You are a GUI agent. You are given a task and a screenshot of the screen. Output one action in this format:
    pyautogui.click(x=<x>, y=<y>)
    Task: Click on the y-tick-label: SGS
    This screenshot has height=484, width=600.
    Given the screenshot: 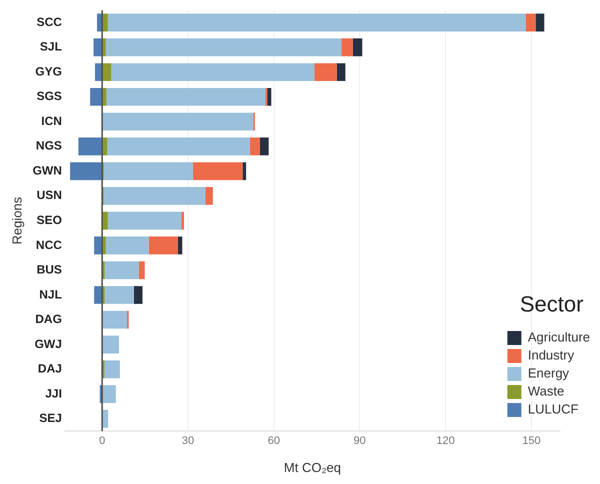 What is the action you would take?
    pyautogui.click(x=49, y=96)
    